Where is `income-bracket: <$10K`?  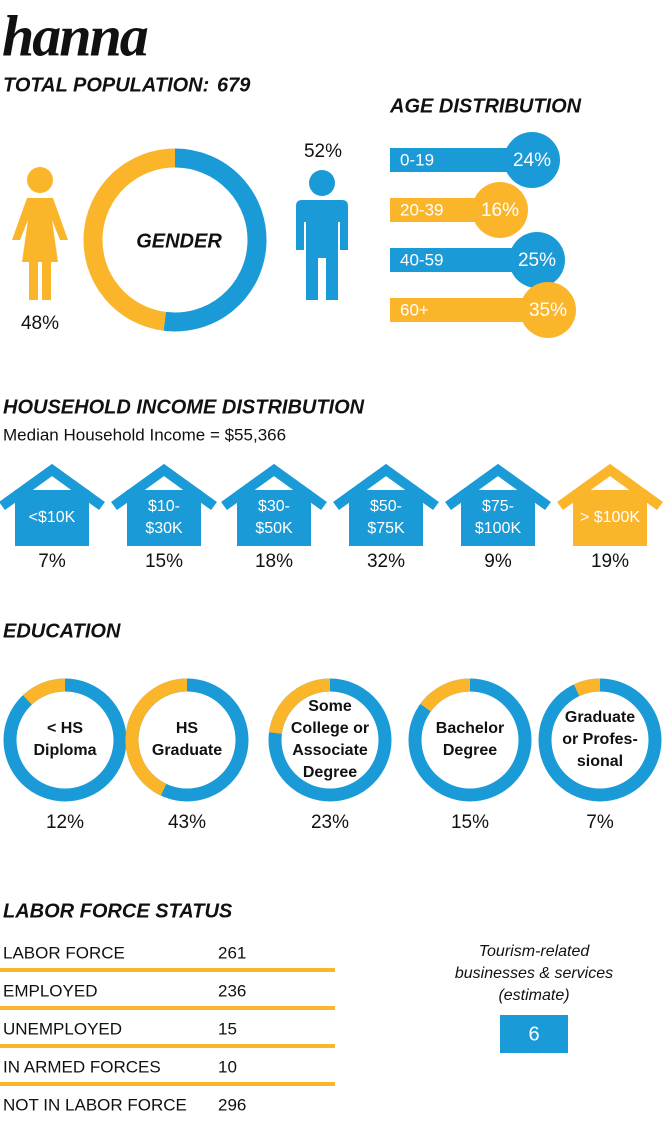 income-bracket: <$10K is located at coordinates (52, 517).